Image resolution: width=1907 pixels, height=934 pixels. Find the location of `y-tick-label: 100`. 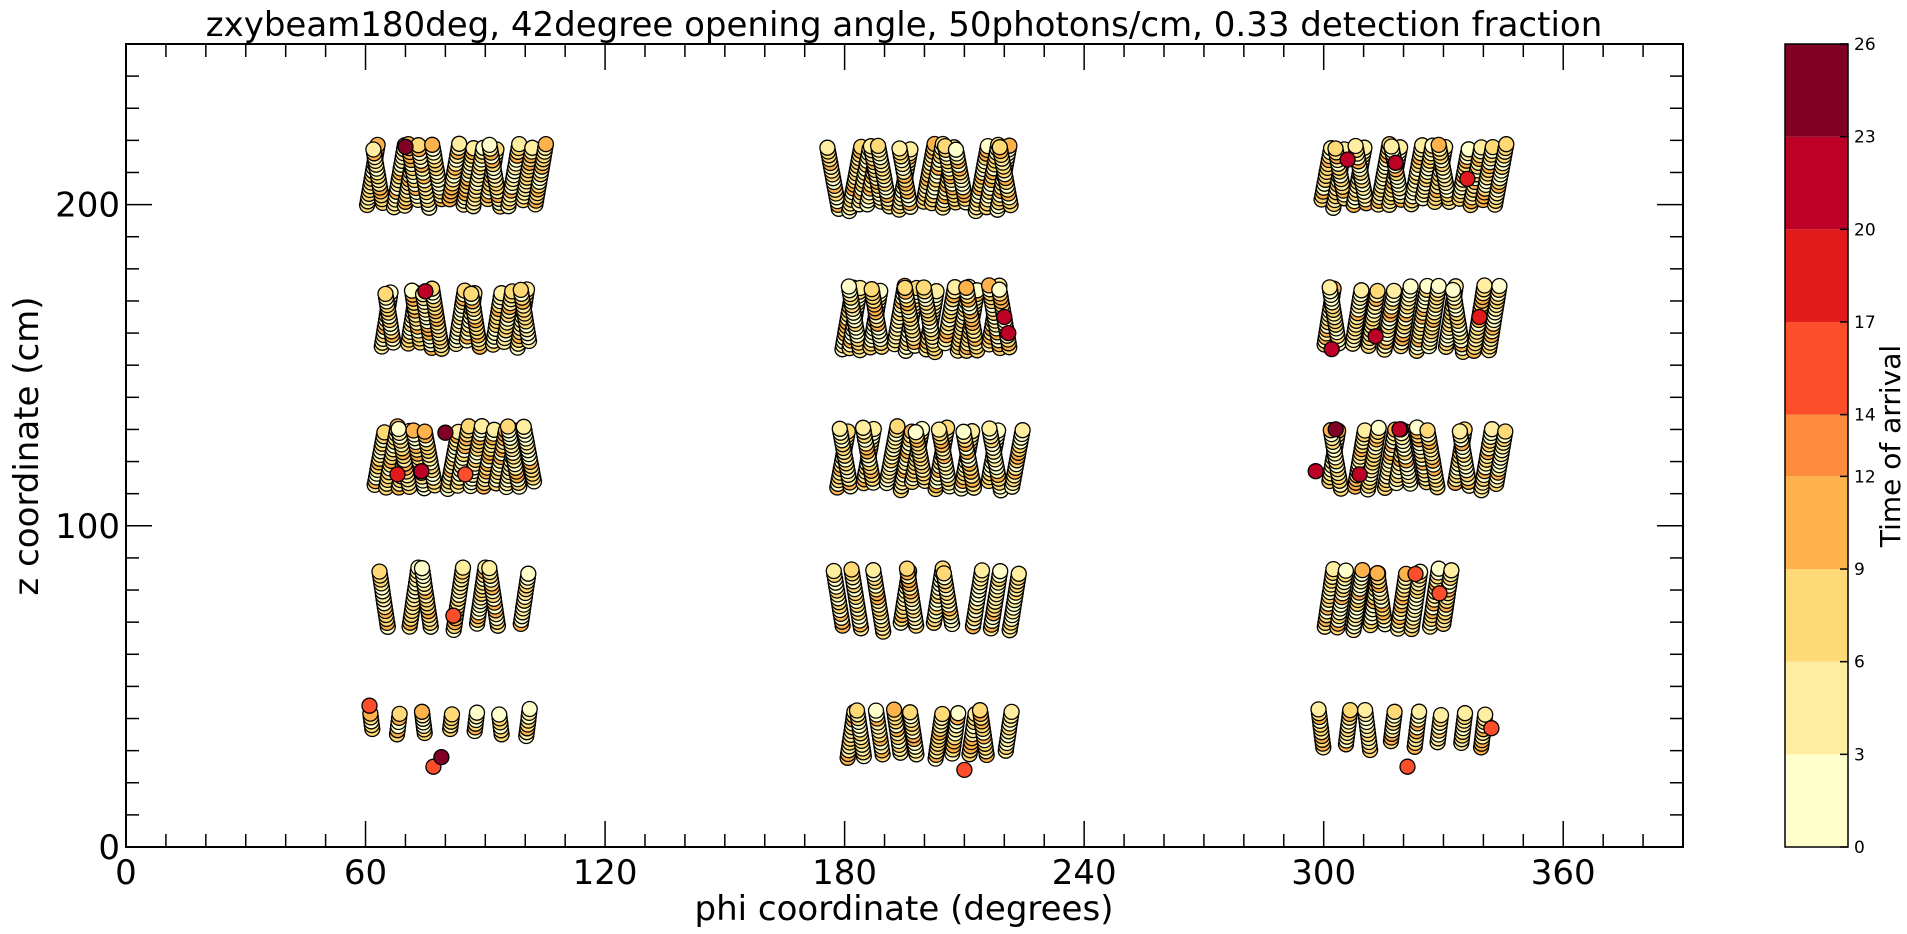

y-tick-label: 100 is located at coordinates (87, 527).